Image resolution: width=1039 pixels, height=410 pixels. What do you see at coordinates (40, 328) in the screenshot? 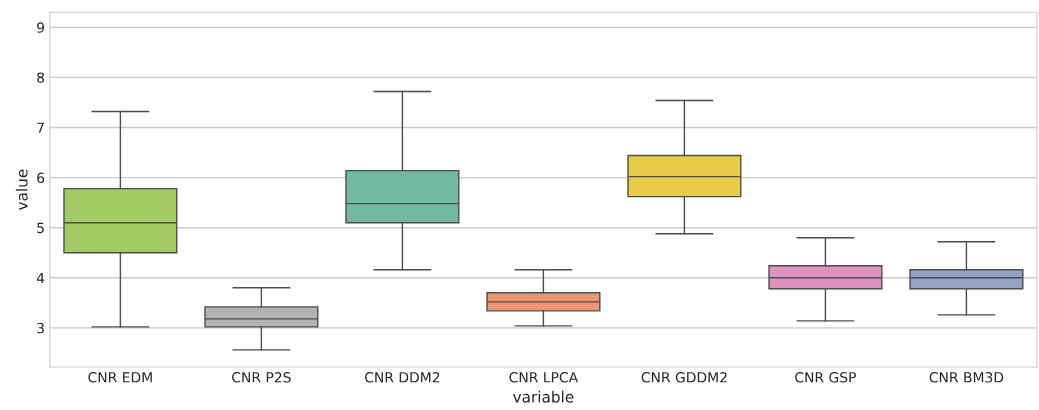
I see `y-tick-label: 3` at bounding box center [40, 328].